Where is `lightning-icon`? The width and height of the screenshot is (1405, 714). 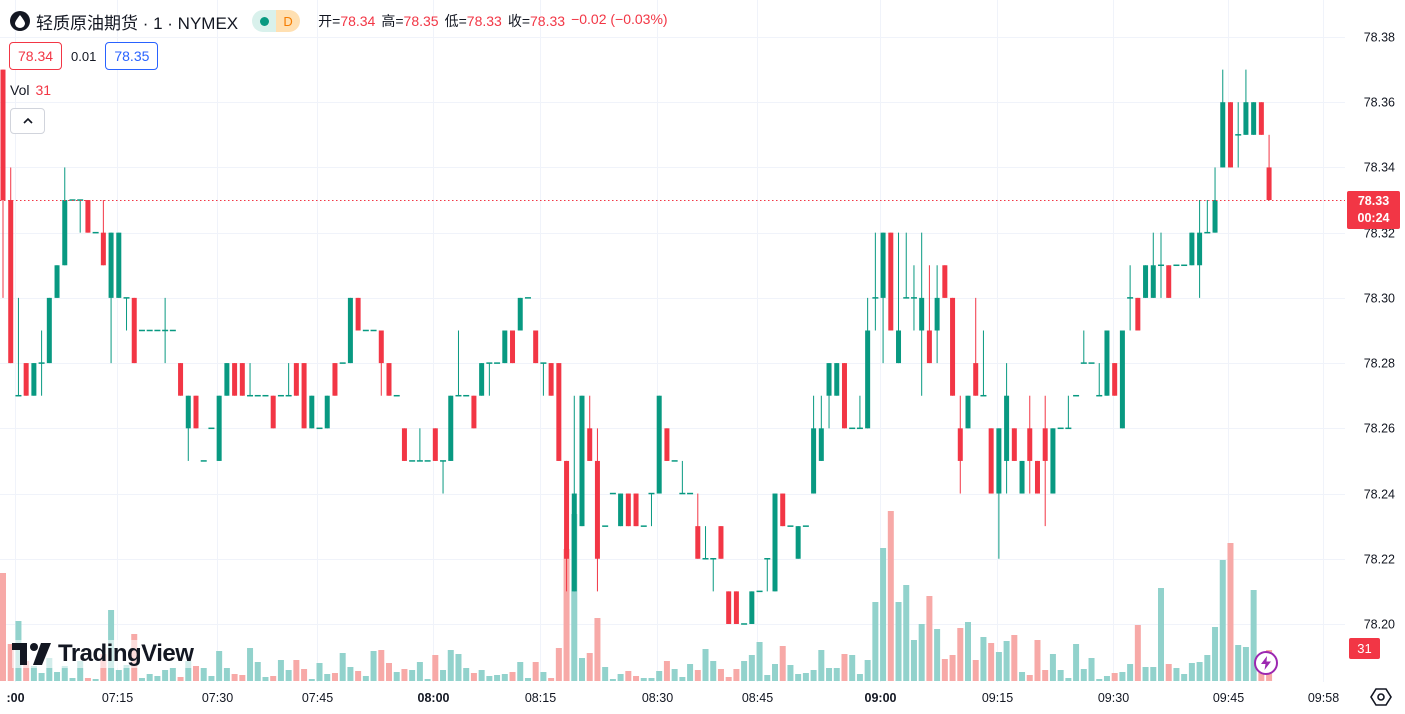
lightning-icon is located at coordinates (1266, 663).